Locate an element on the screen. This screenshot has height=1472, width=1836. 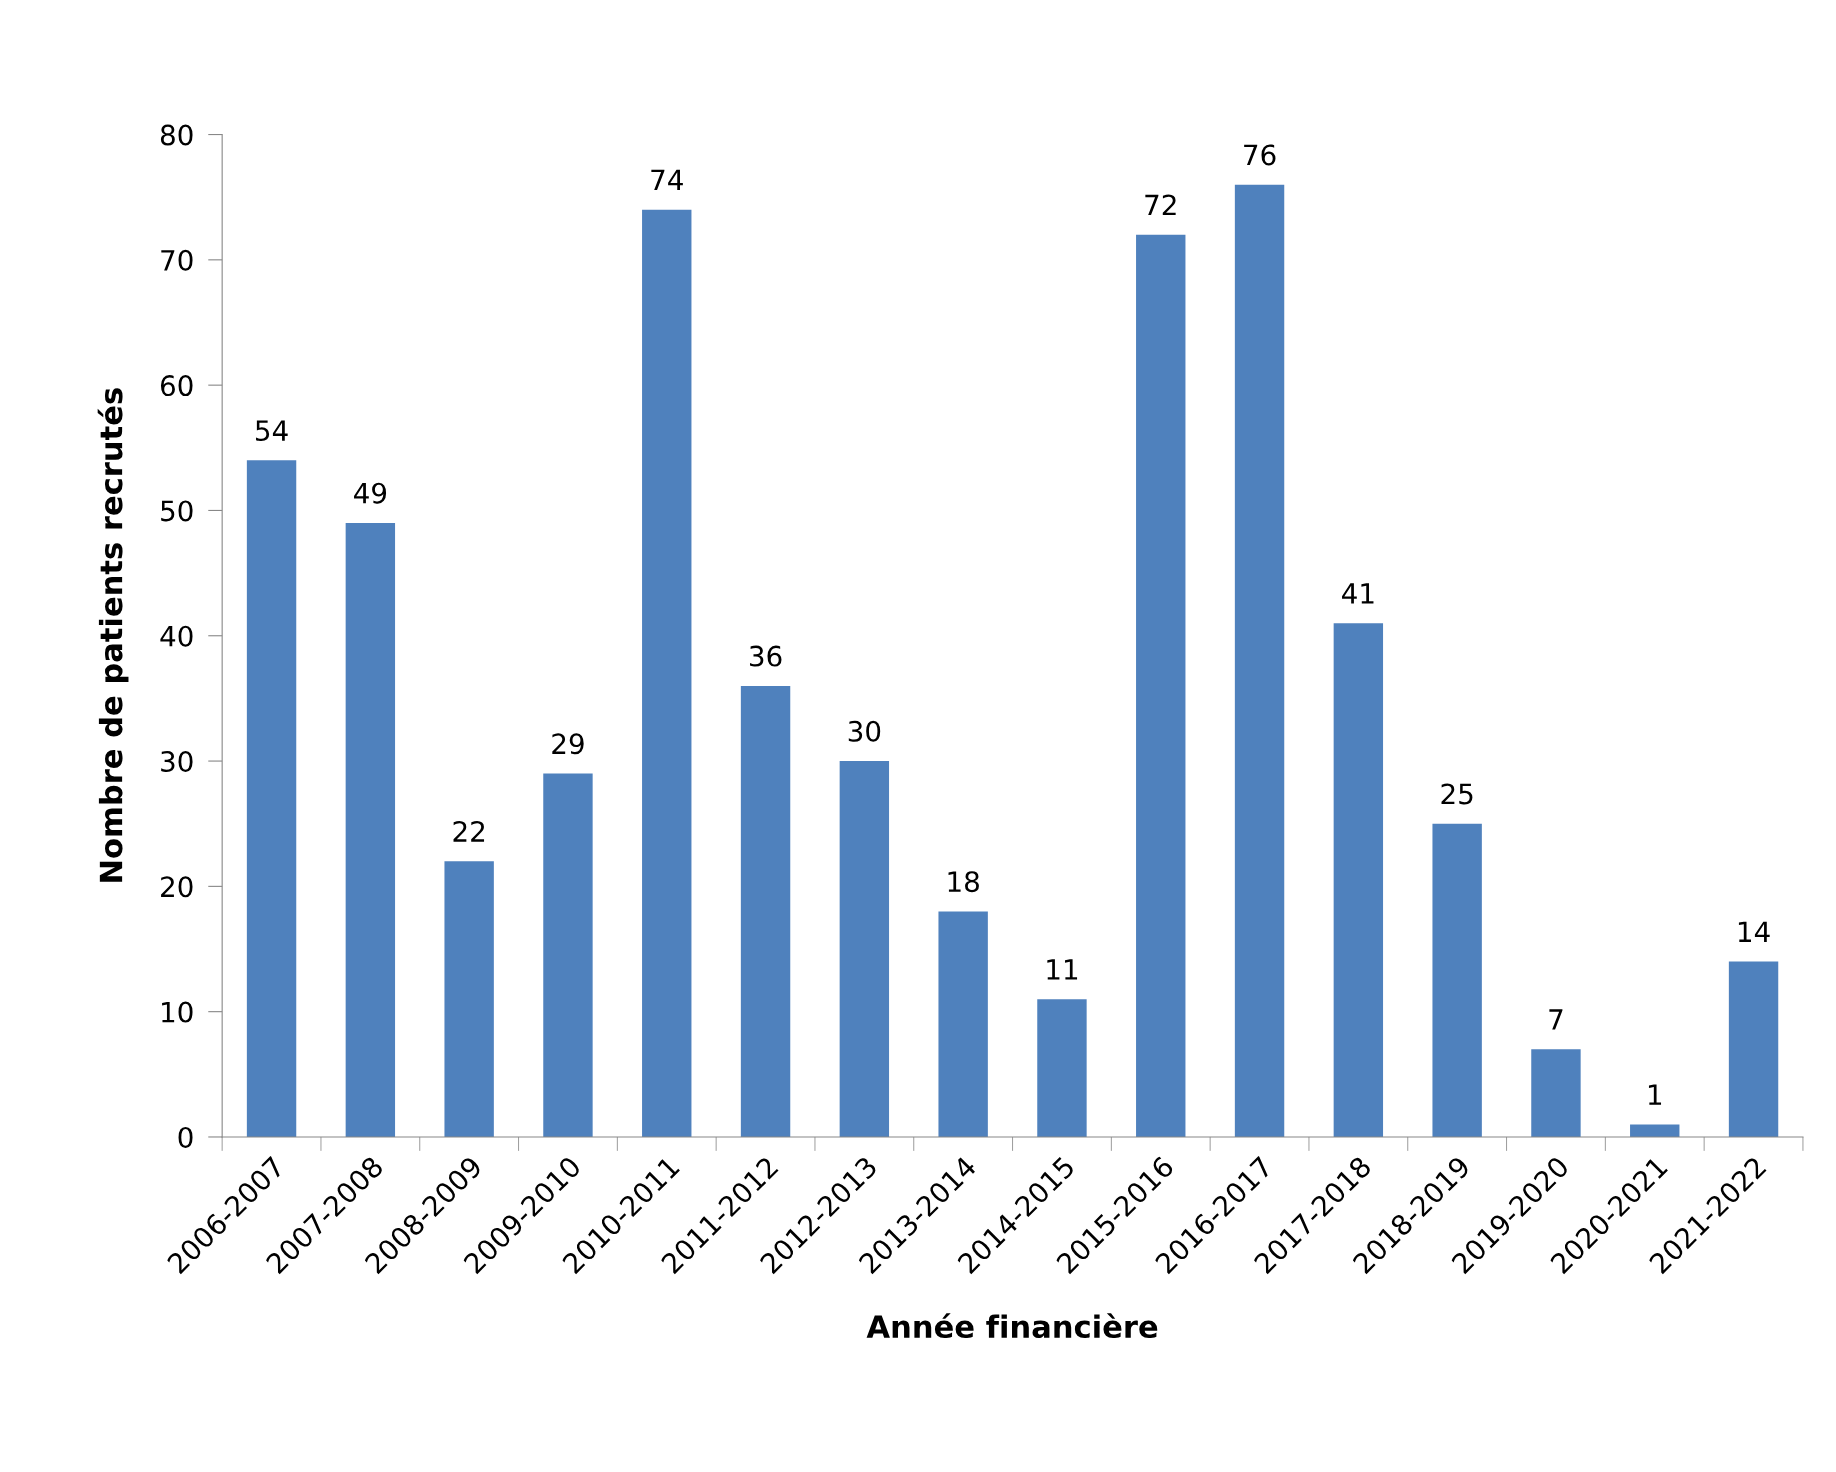
data-label: 76 is located at coordinates (1260, 155).